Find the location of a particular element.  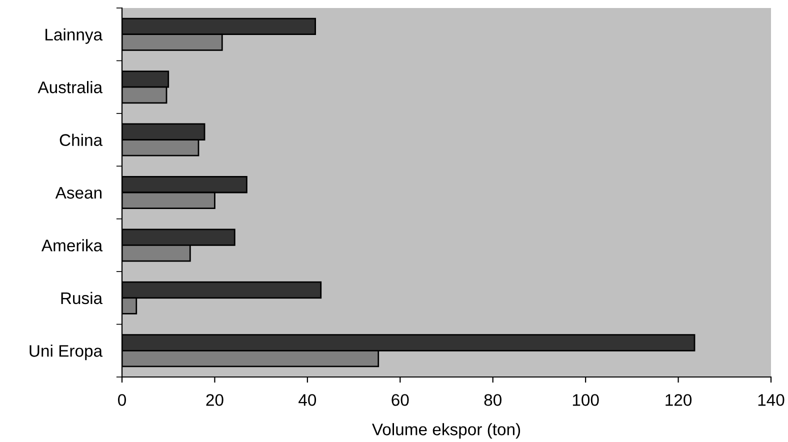

x-tick-label: 80 is located at coordinates (493, 400).